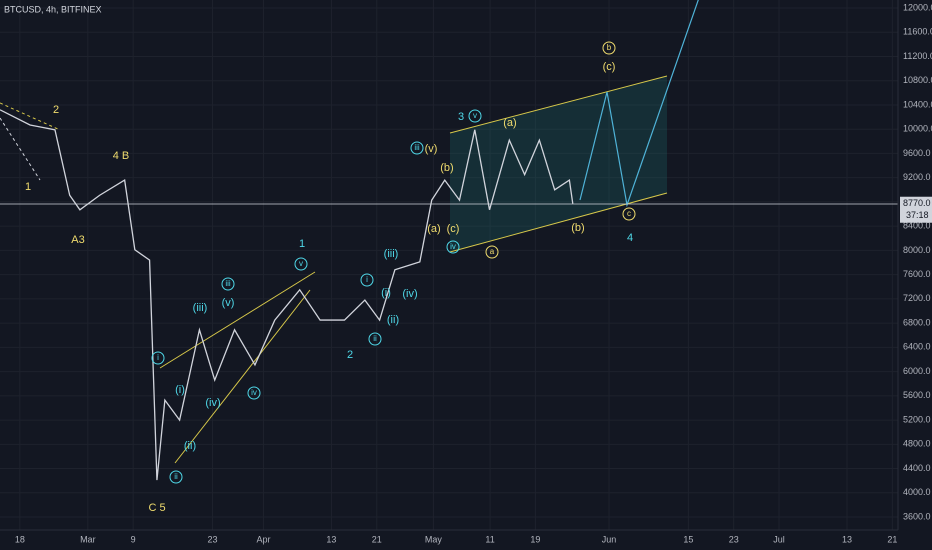 This screenshot has height=550, width=932. Describe the element at coordinates (434, 539) in the screenshot. I see `x-tick-label: May` at that location.